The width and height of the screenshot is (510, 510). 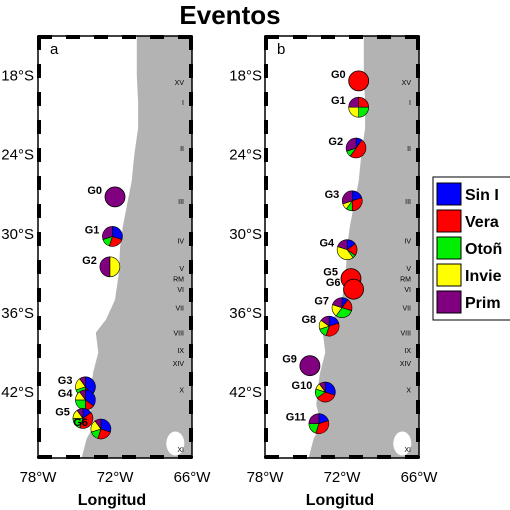 What do you see at coordinates (39, 477) in the screenshot?
I see `x-tick-label: 78°W` at bounding box center [39, 477].